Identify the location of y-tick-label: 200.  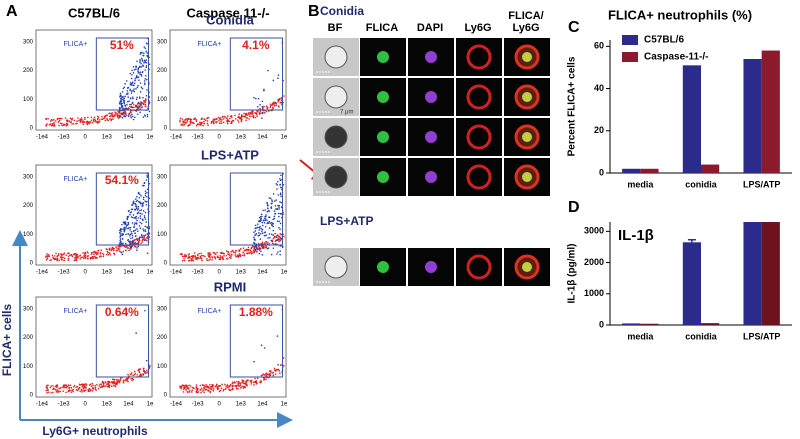
(28, 71).